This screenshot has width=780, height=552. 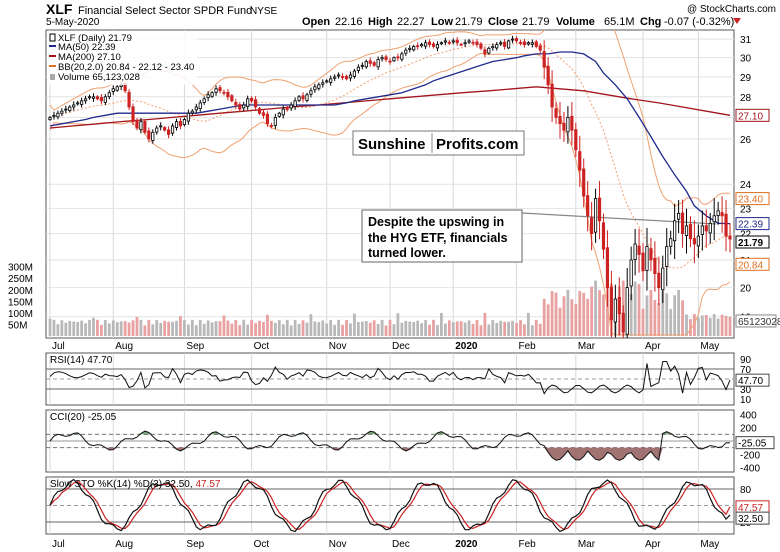 What do you see at coordinates (262, 346) in the screenshot?
I see `x-label-oct: Oct` at bounding box center [262, 346].